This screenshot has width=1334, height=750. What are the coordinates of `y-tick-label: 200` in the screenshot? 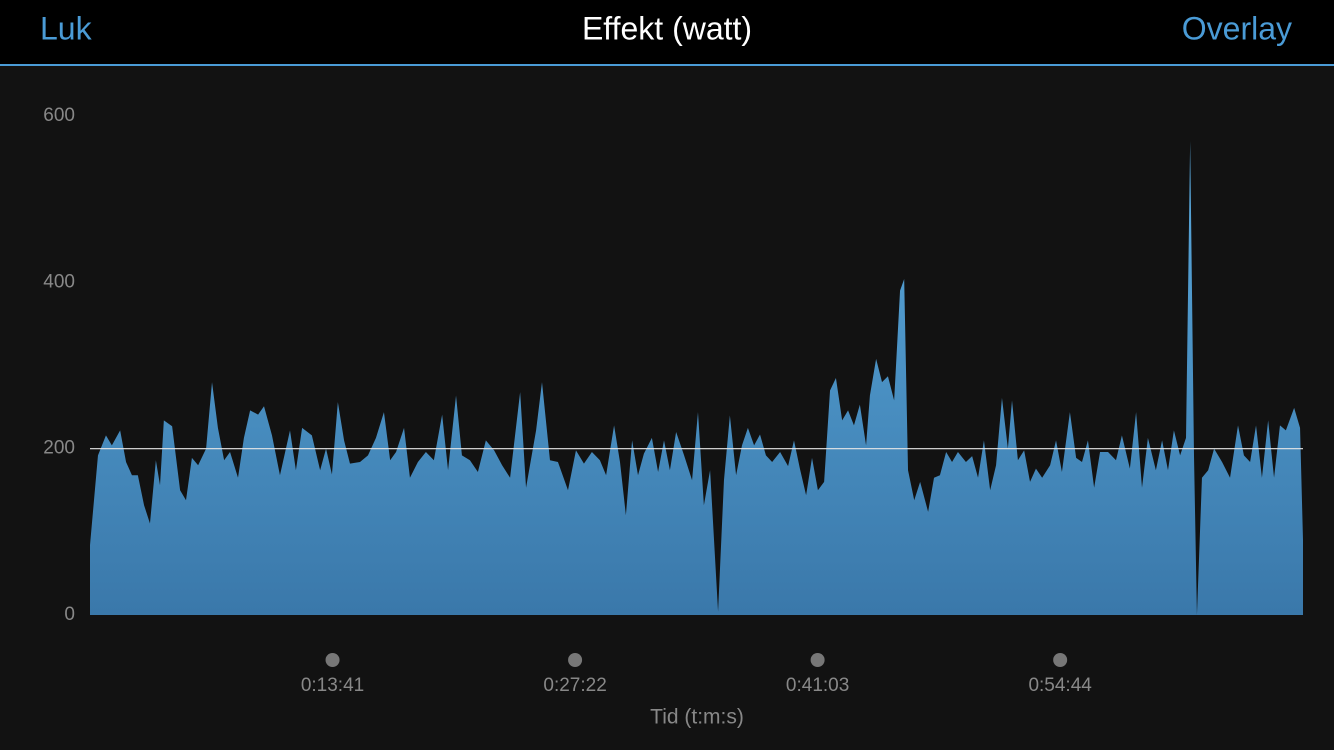 It's located at (59, 448).